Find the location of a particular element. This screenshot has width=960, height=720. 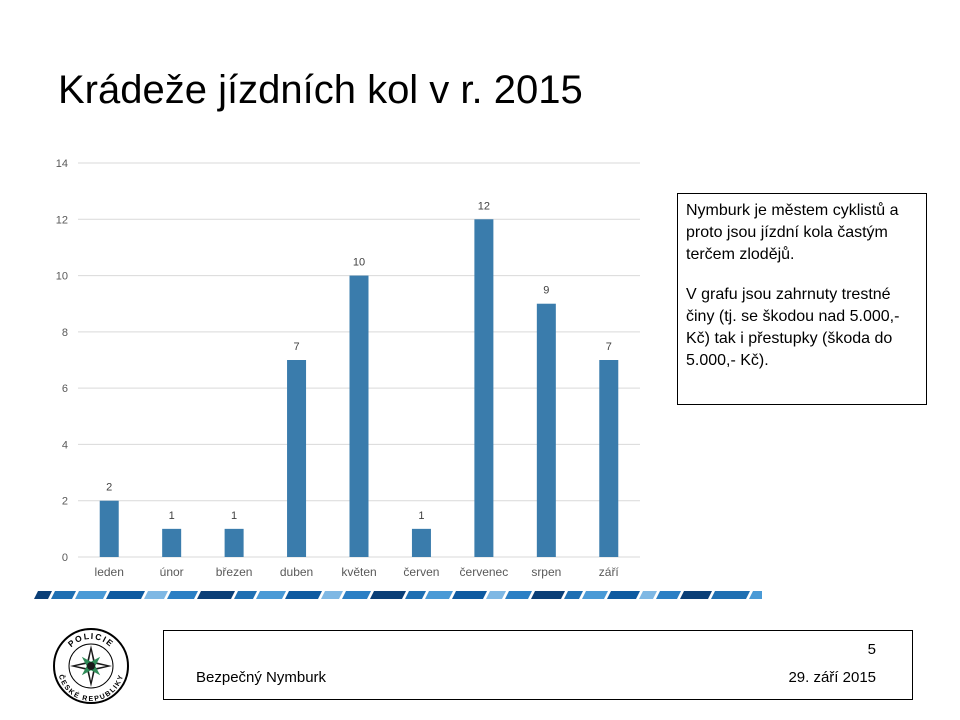

footer-label: Bezpečný Nymburk is located at coordinates (261, 677).